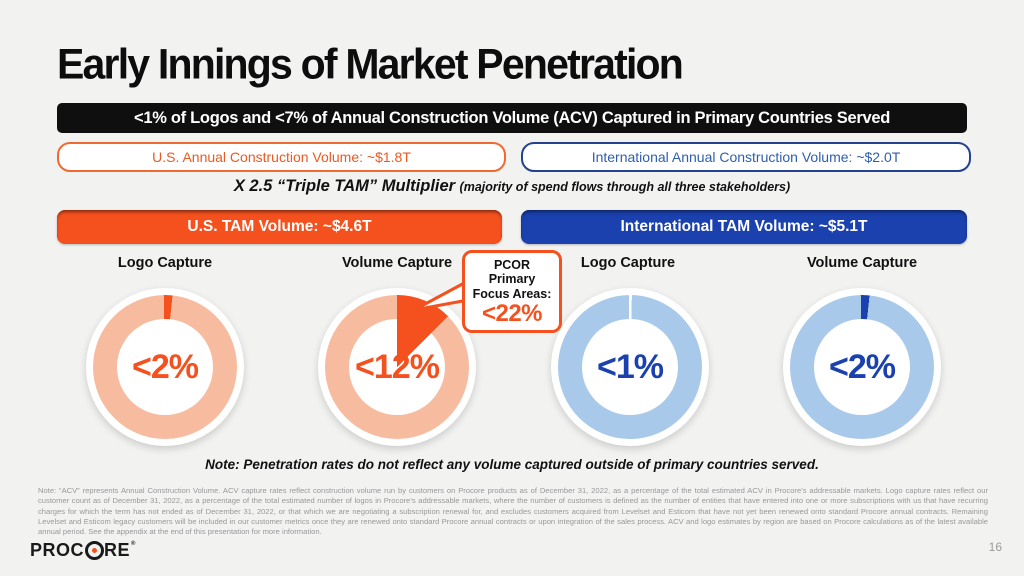  I want to click on callout-body: PCOR Primary Focus Areas: <22%, so click(512, 292).